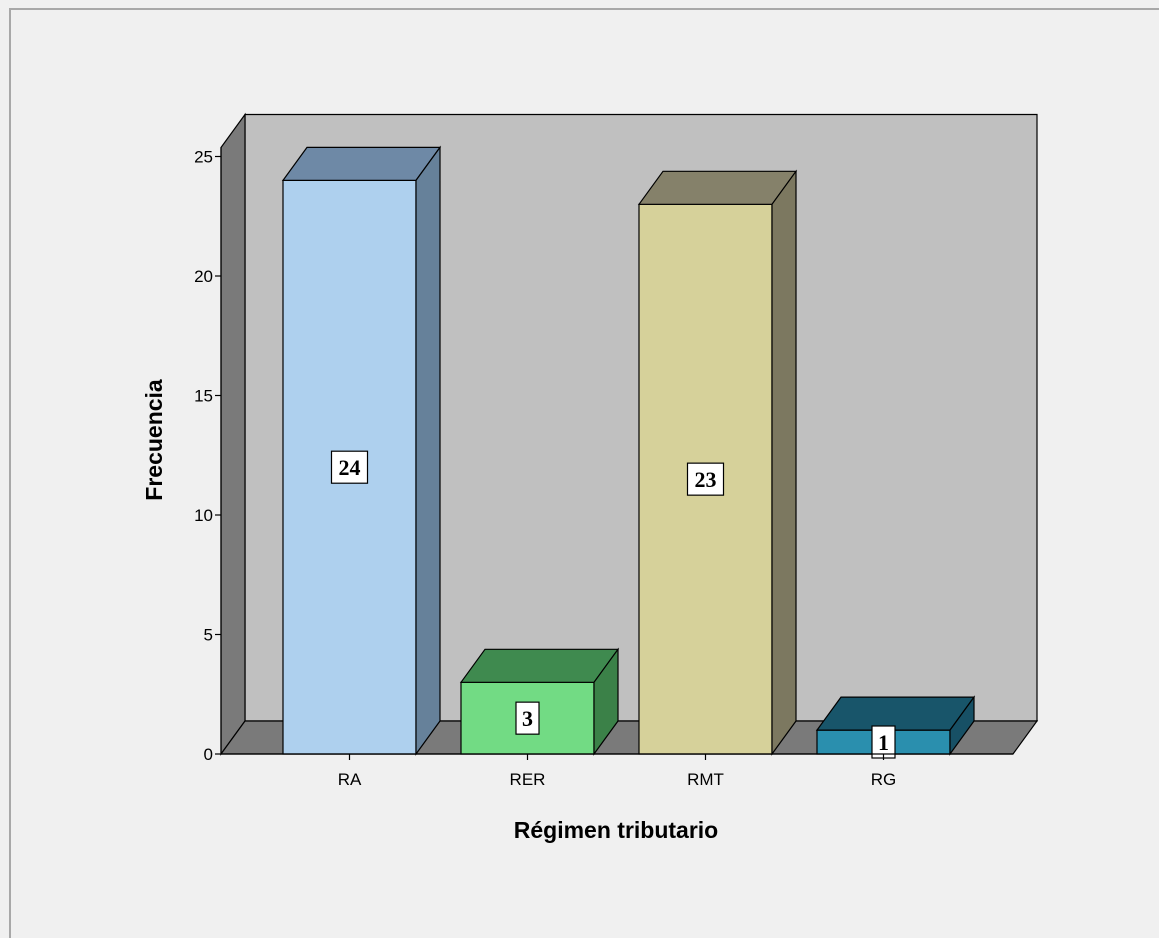 The width and height of the screenshot is (1159, 938). What do you see at coordinates (154, 440) in the screenshot?
I see `y-axis-title: Frecuencia` at bounding box center [154, 440].